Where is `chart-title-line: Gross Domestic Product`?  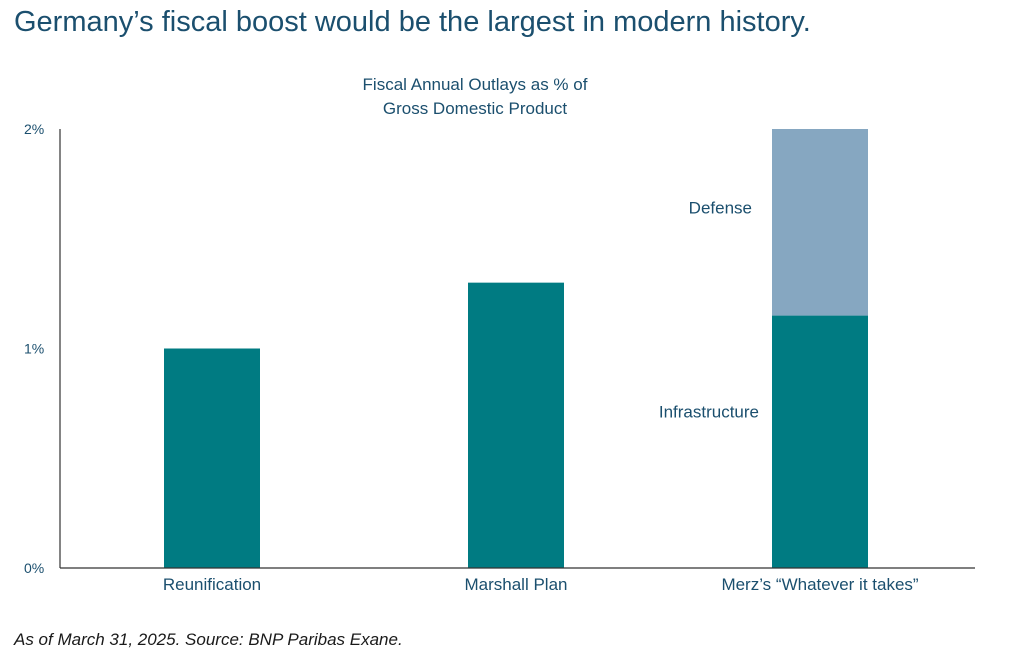
chart-title-line: Gross Domestic Product is located at coordinates (475, 108).